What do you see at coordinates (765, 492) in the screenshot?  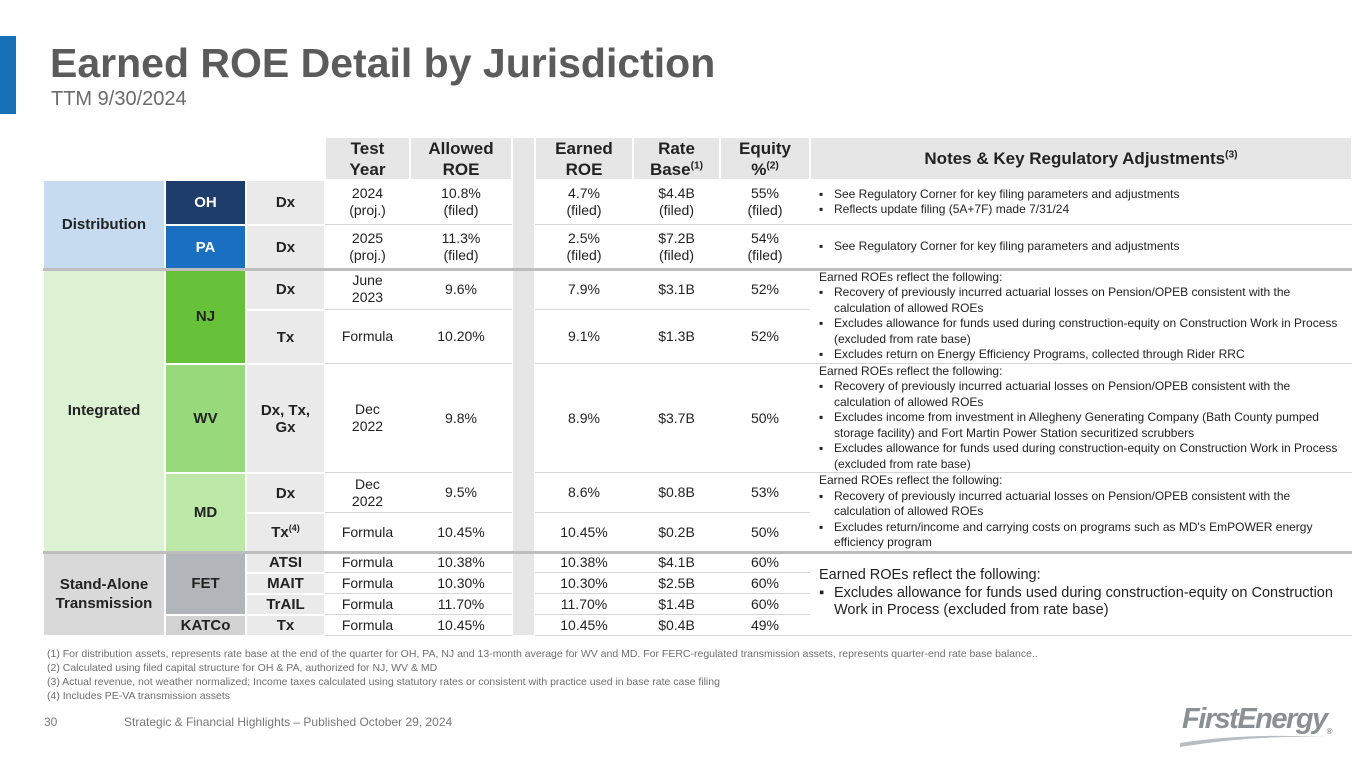 I see `equity: 53%` at bounding box center [765, 492].